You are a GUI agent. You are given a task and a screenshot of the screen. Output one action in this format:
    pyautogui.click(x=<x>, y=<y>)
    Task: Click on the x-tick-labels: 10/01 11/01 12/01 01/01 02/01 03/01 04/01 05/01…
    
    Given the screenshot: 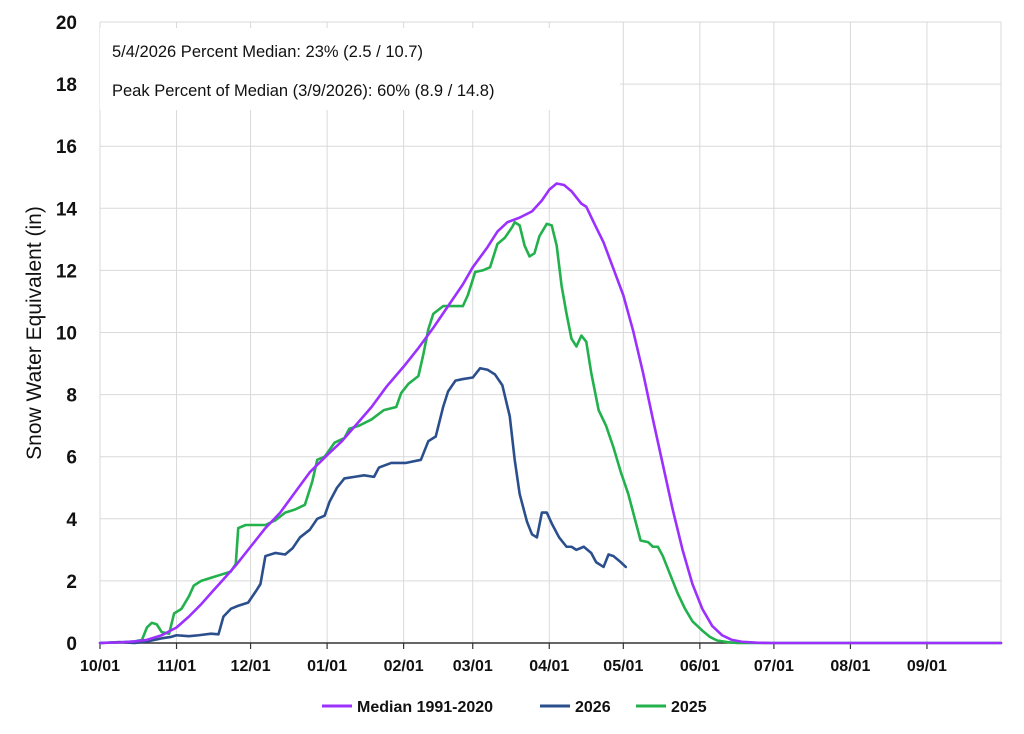 What is the action you would take?
    pyautogui.click(x=513, y=666)
    